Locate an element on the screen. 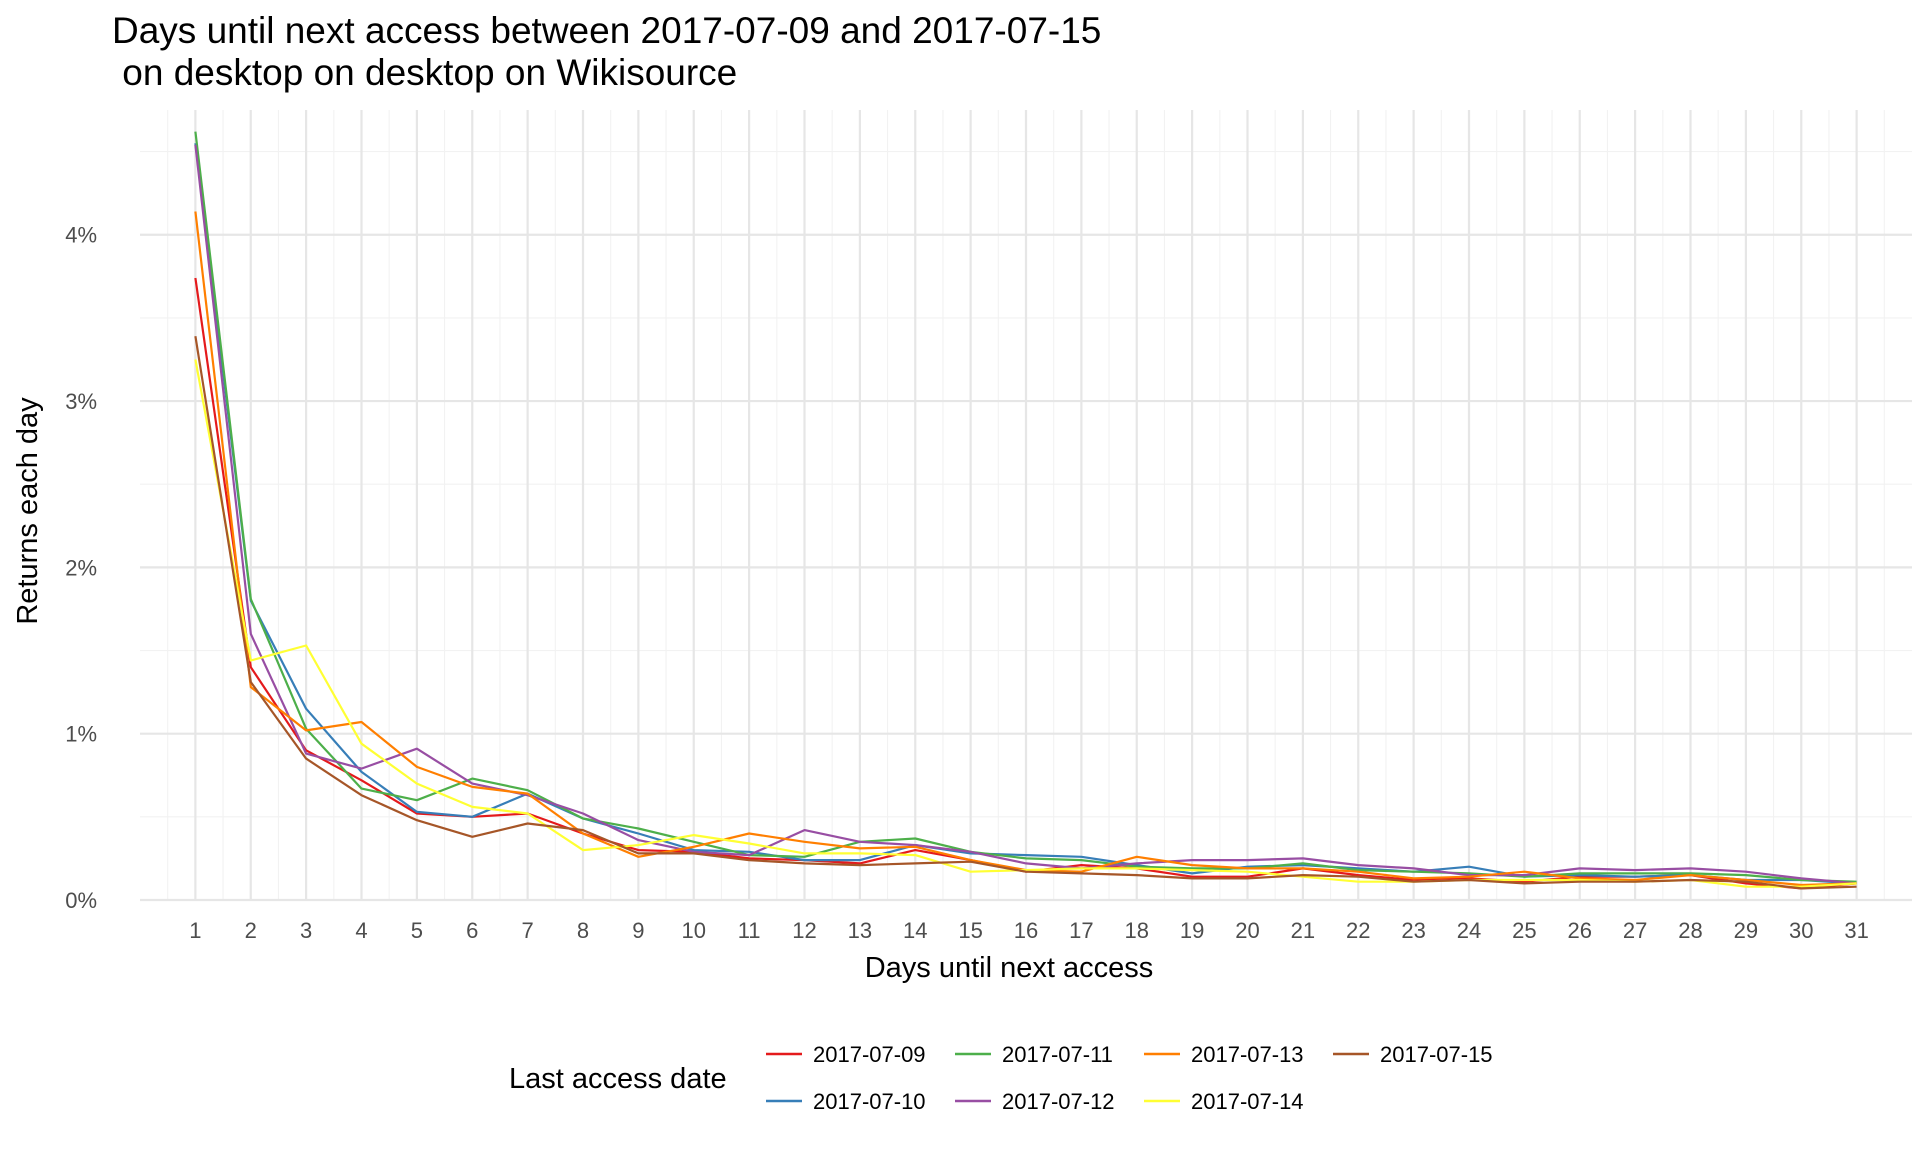 This screenshot has width=1920, height=1152. legend-label: 2017-07-11 is located at coordinates (1057, 1054).